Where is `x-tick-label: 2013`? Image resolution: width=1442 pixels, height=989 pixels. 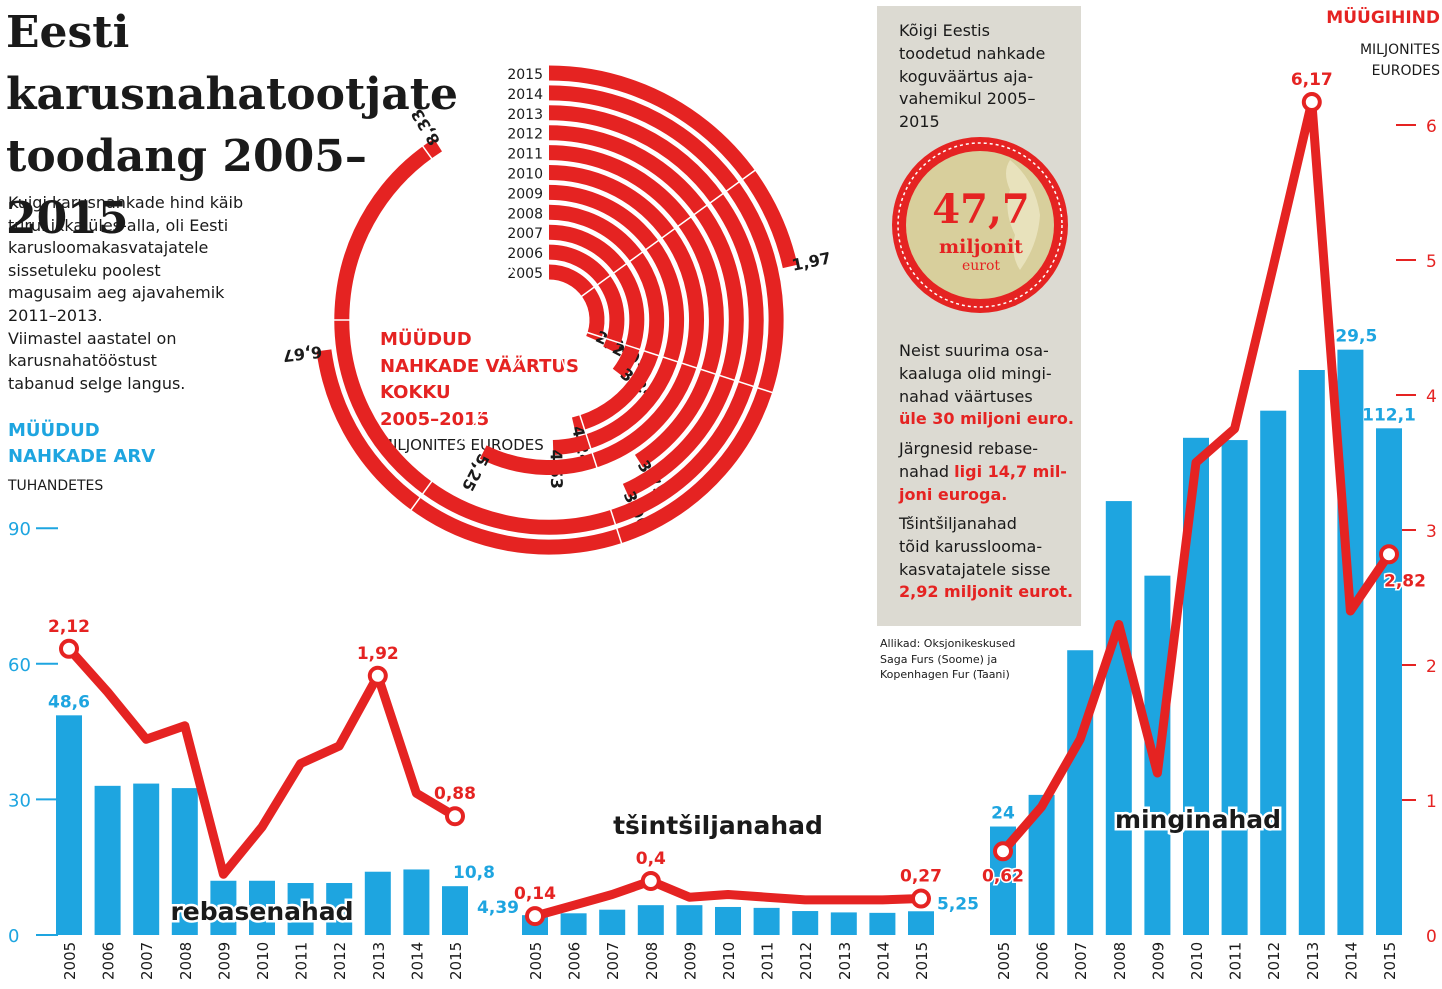
x-tick-label: 2013 is located at coordinates (1313, 961).